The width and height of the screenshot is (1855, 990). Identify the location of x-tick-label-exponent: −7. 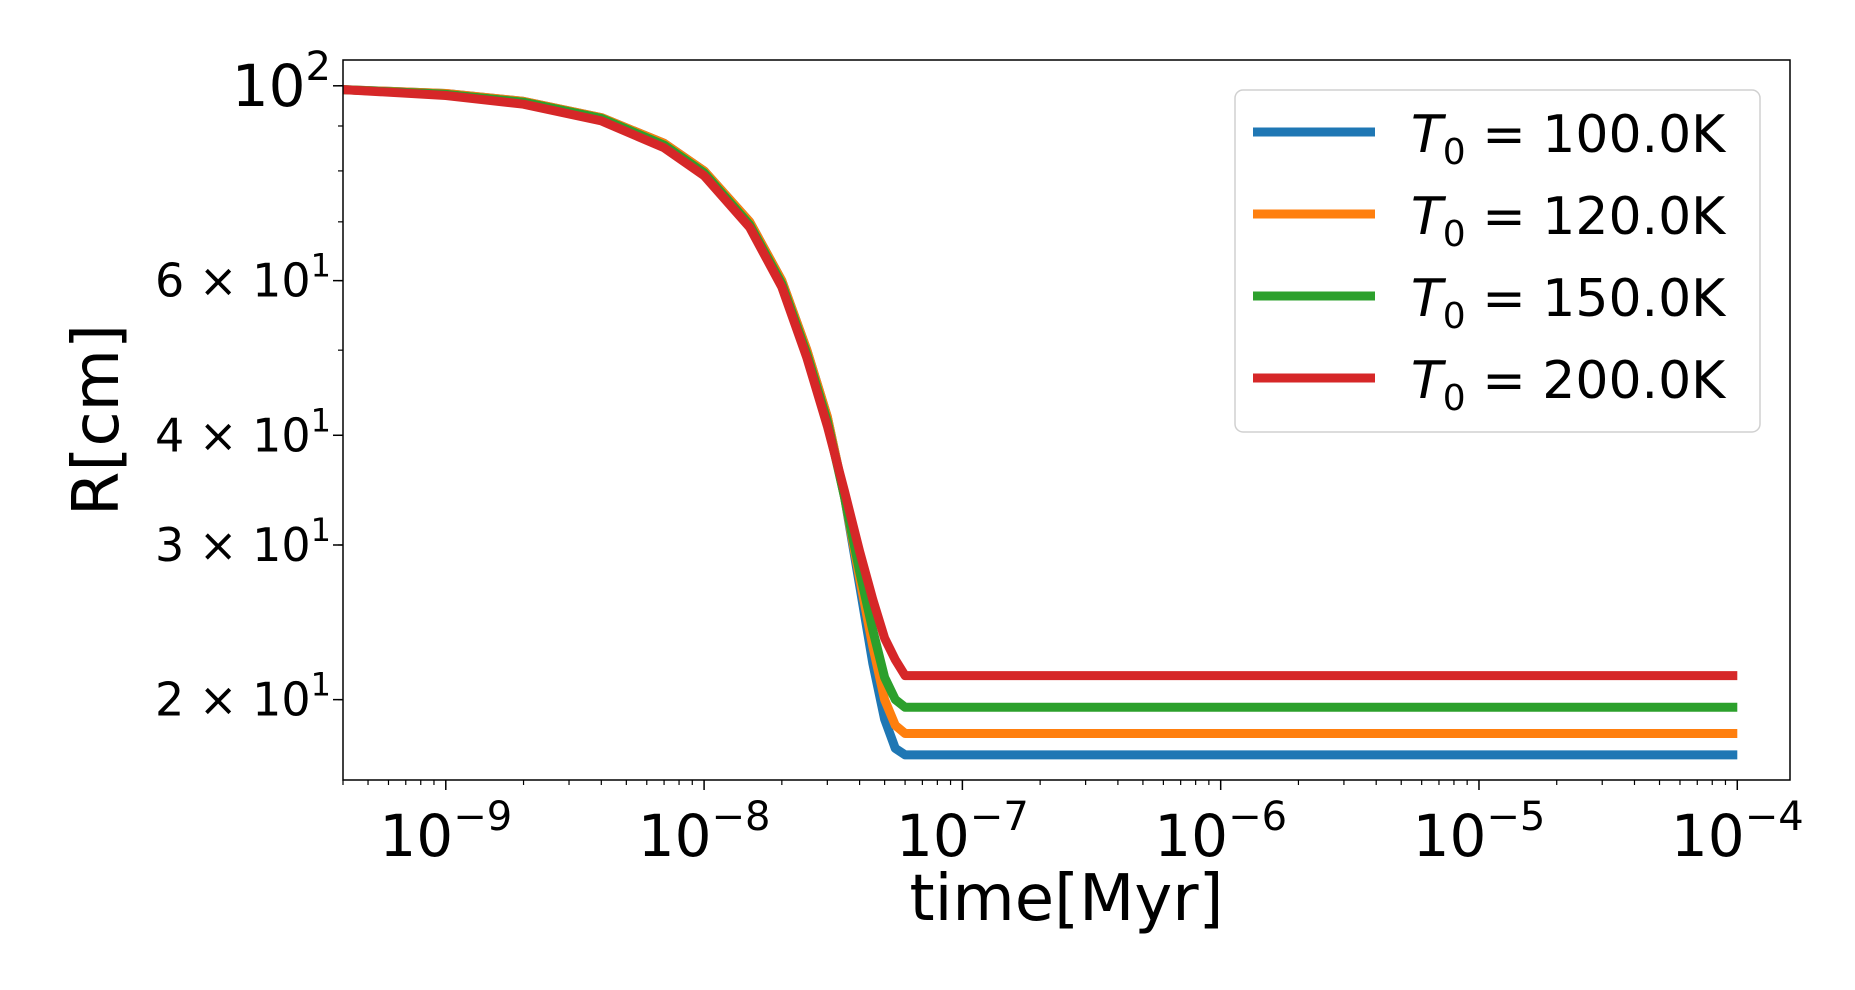
(999, 817).